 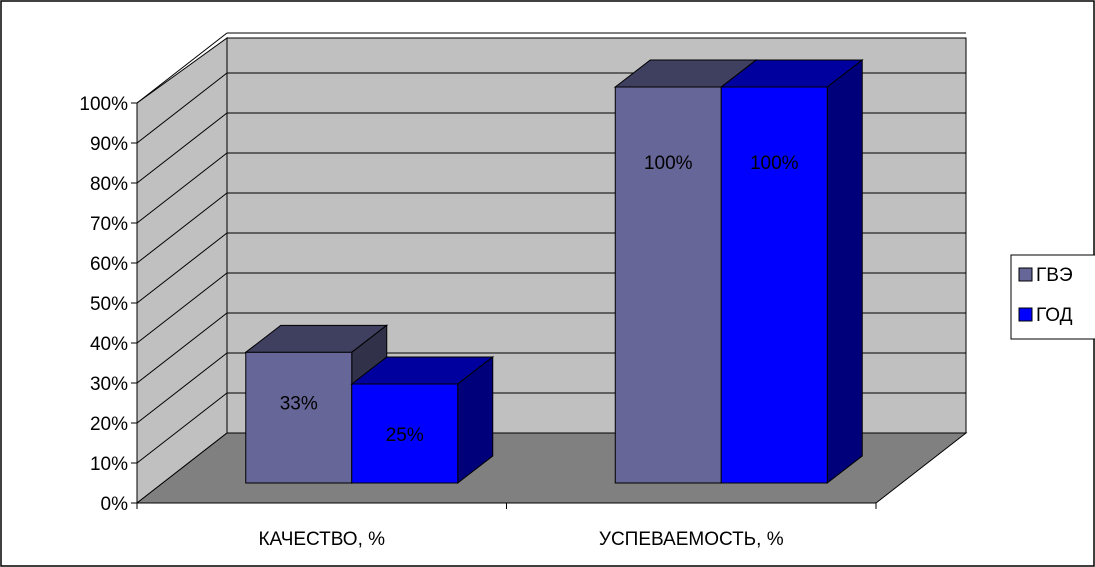 I want to click on y-tick-label: 50%, so click(x=109, y=304).